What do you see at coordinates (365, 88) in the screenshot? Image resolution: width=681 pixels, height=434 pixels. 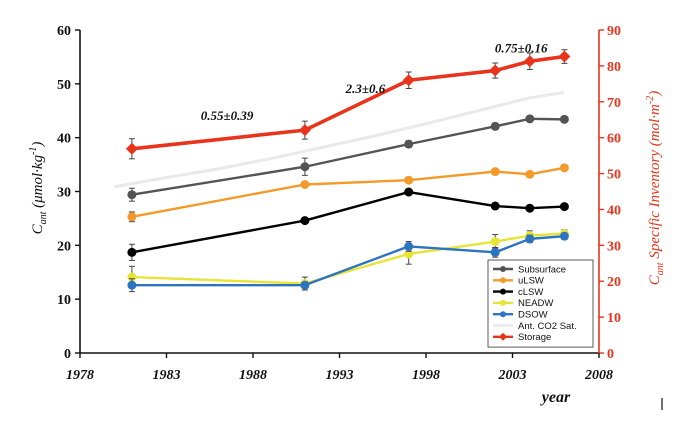 I see `rate-annotation: 2.3±0.6` at bounding box center [365, 88].